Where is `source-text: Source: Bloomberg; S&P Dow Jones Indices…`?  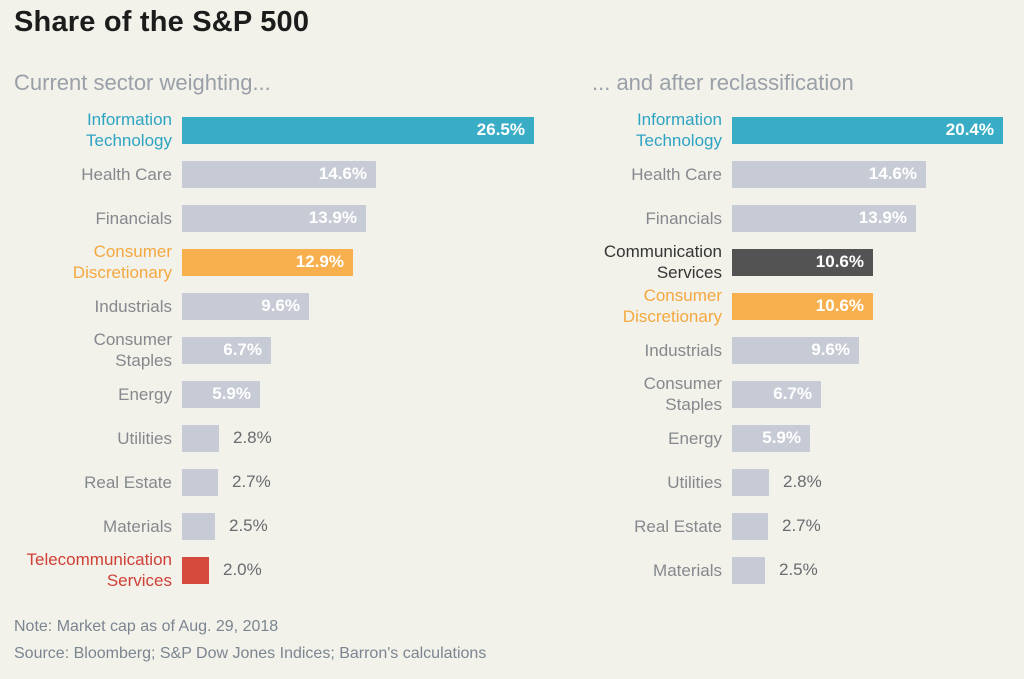
source-text: Source: Bloomberg; S&P Dow Jones Indices… is located at coordinates (250, 653).